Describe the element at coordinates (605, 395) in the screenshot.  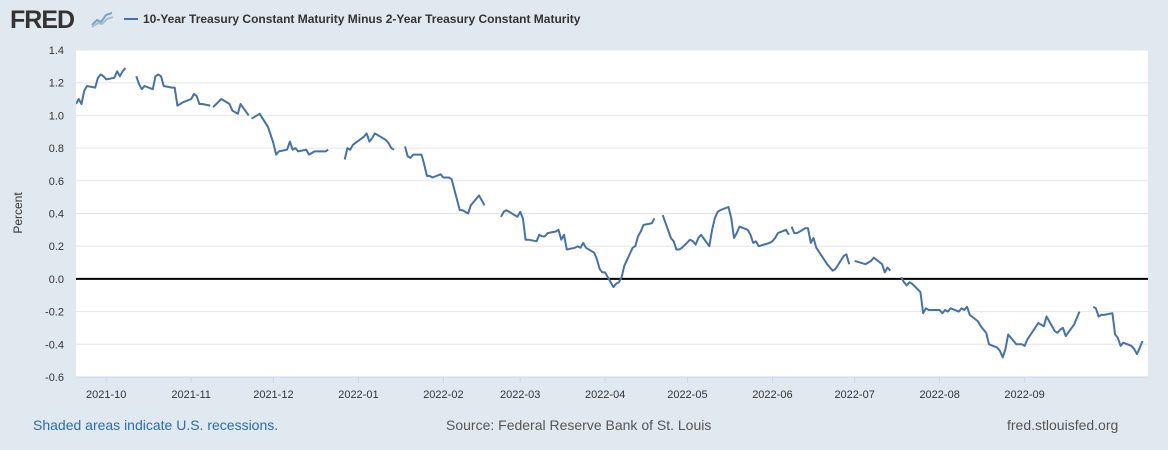
I see `x-tick-label: 2022-04` at that location.